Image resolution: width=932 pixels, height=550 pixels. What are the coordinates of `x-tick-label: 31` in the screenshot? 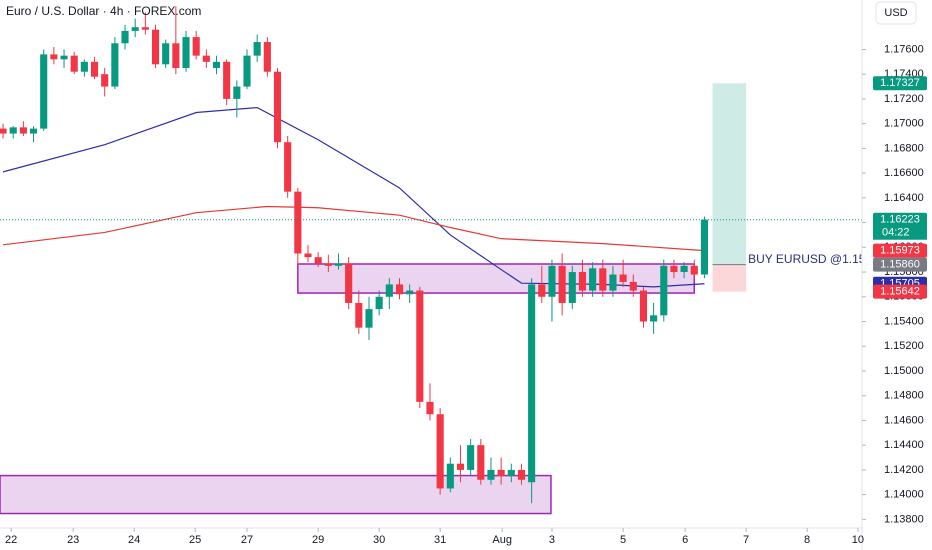 It's located at (440, 540).